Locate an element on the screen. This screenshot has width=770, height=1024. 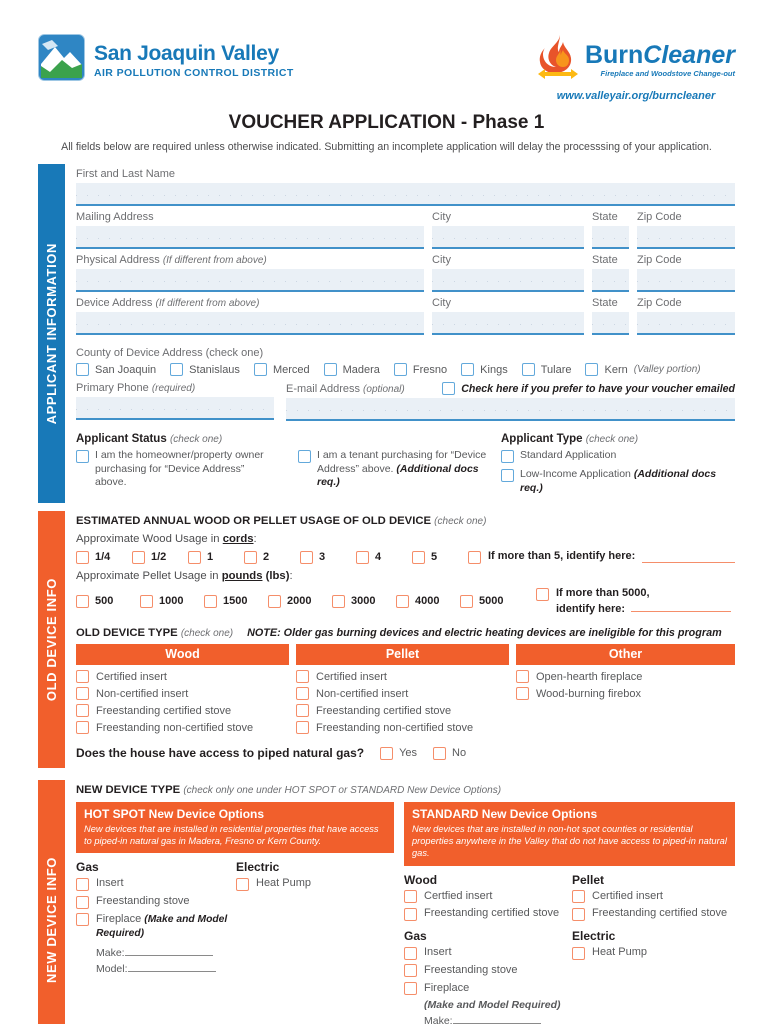
wood-usage-quarter: 1/4 is located at coordinates (104, 557).